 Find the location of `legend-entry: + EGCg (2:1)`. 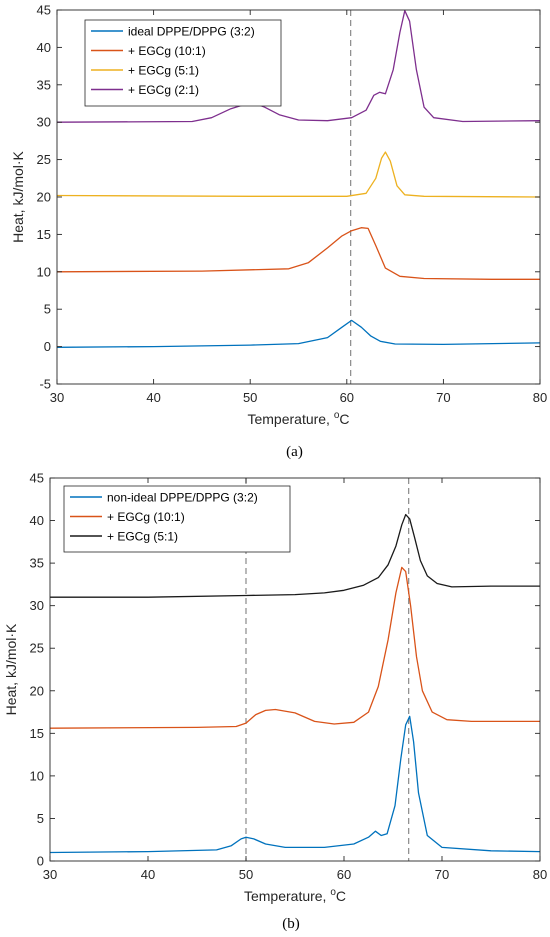

legend-entry: + EGCg (2:1) is located at coordinates (163, 90).